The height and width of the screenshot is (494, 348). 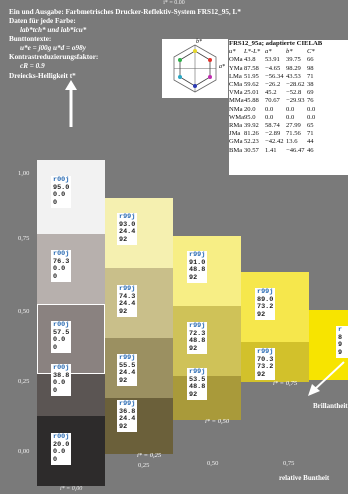 What do you see at coordinates (197, 338) in the screenshot?
I see `cell-label: r99j 72.3 48.8 92` at bounding box center [197, 338].